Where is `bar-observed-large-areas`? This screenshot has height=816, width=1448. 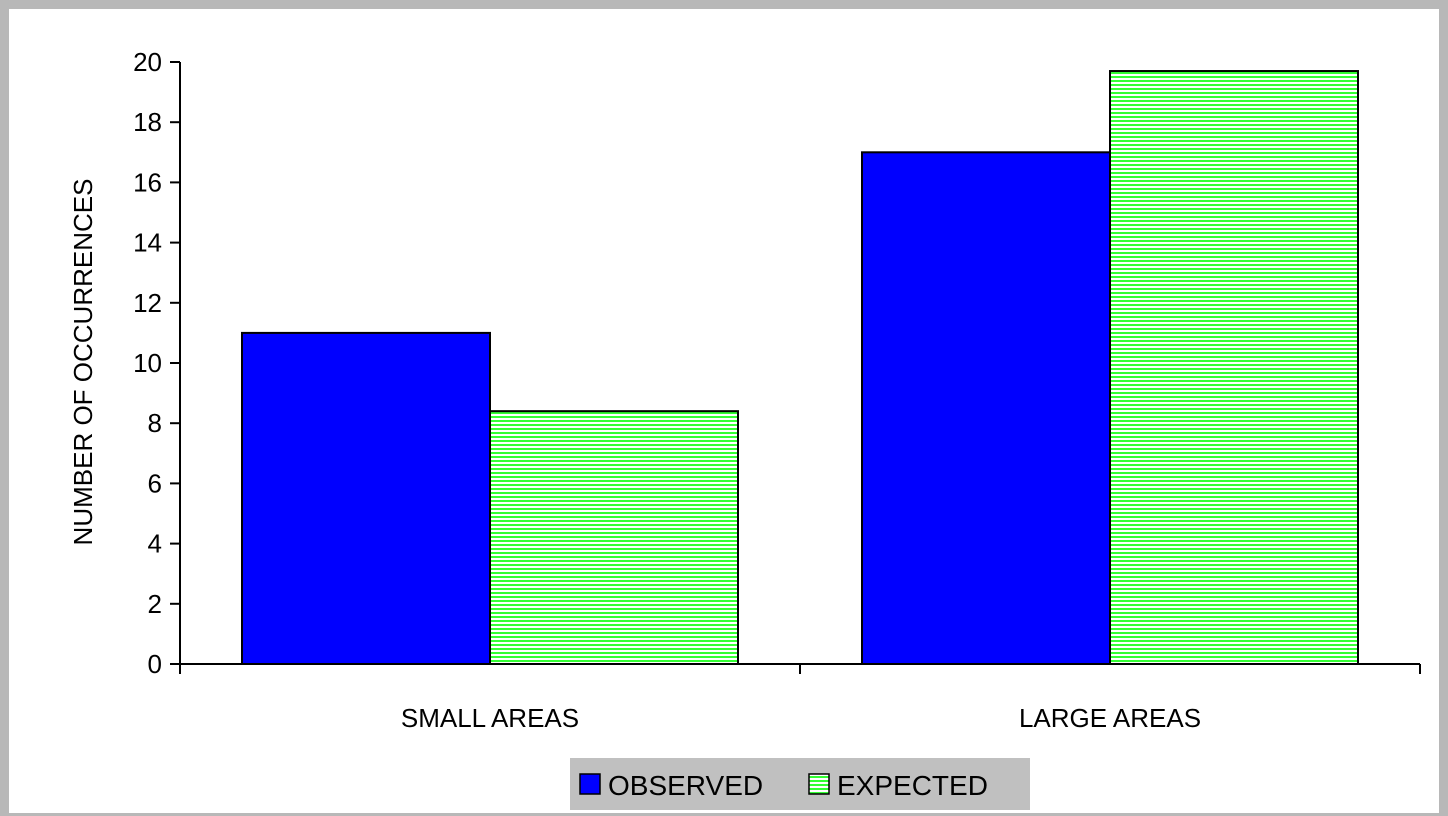
bar-observed-large-areas is located at coordinates (986, 408).